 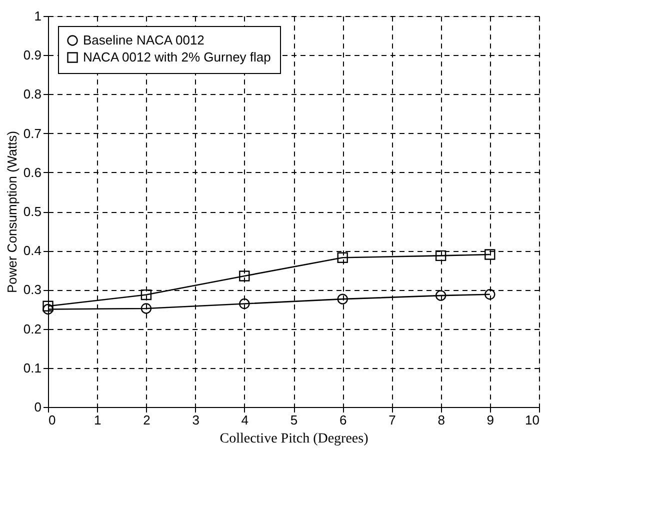 I want to click on x-tick-label: 4, so click(x=245, y=420).